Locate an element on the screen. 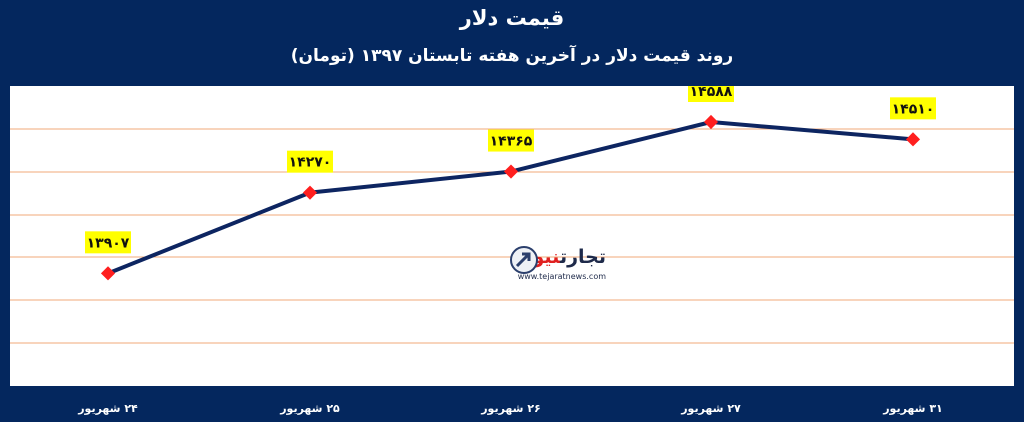 This screenshot has height=422, width=1024. data-label: ۱۴۳۶۵ is located at coordinates (511, 142).